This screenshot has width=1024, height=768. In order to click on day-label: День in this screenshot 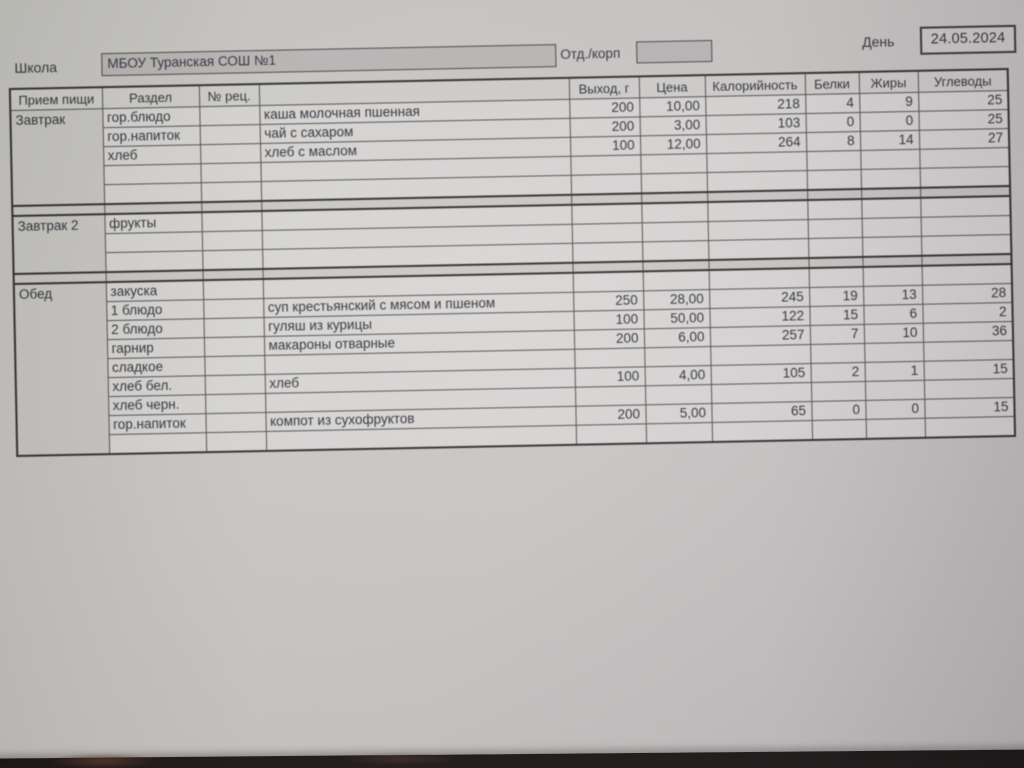, I will do `click(878, 41)`.